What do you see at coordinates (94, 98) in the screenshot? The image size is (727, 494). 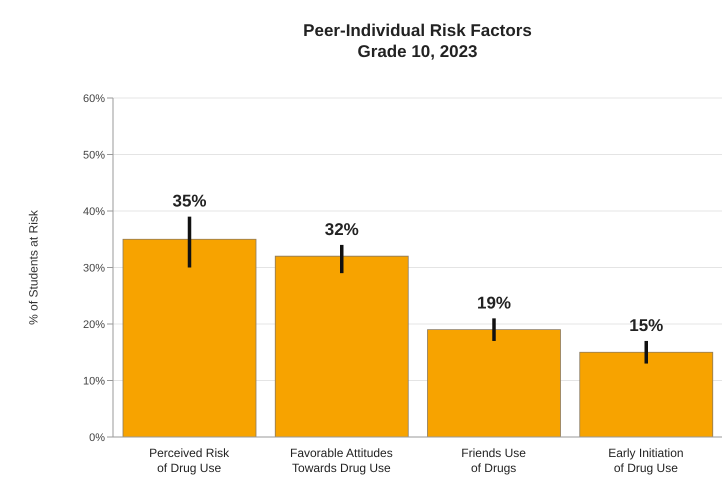 I see `y-tick-label: 60%` at bounding box center [94, 98].